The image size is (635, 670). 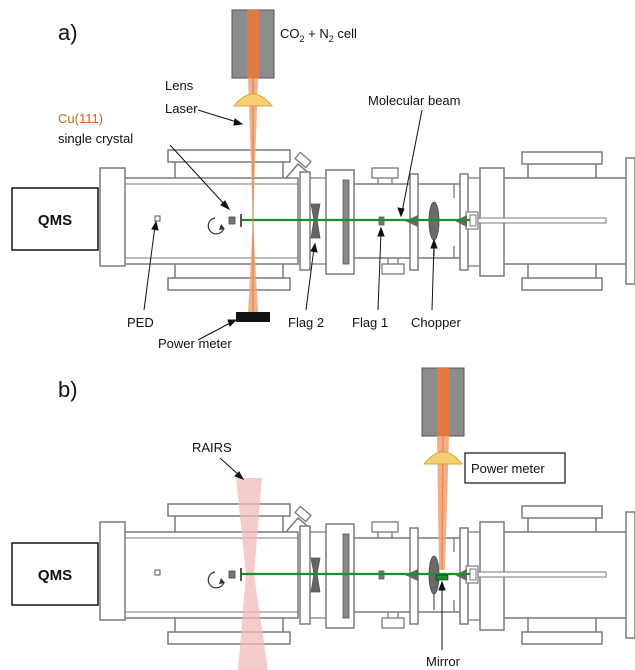 What do you see at coordinates (212, 447) in the screenshot?
I see `rairs-label: RAIRS` at bounding box center [212, 447].